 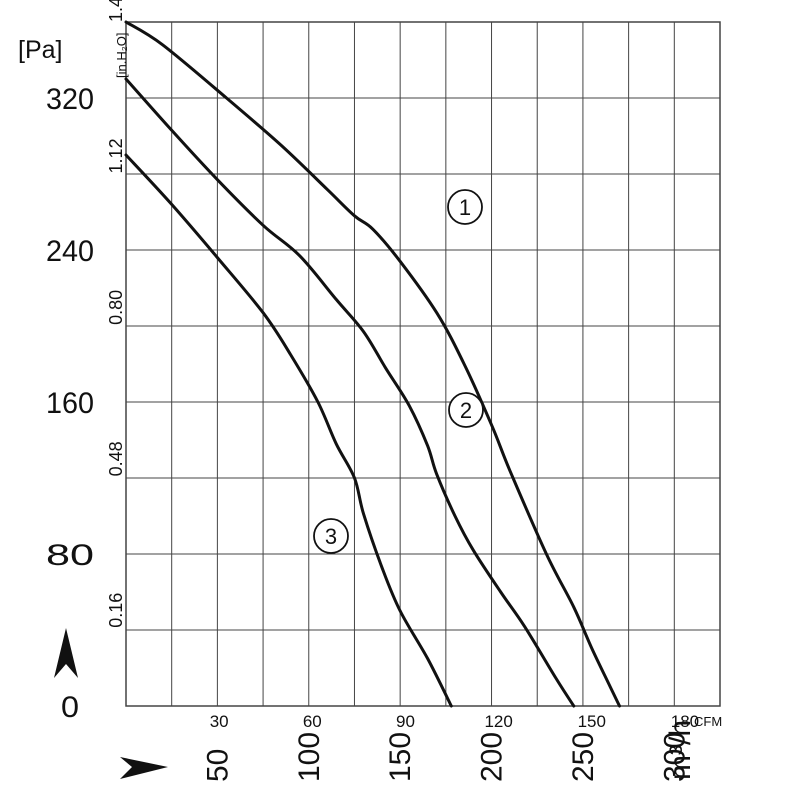 I want to click on y-axis-unit-pa: [Pa], so click(x=40, y=50).